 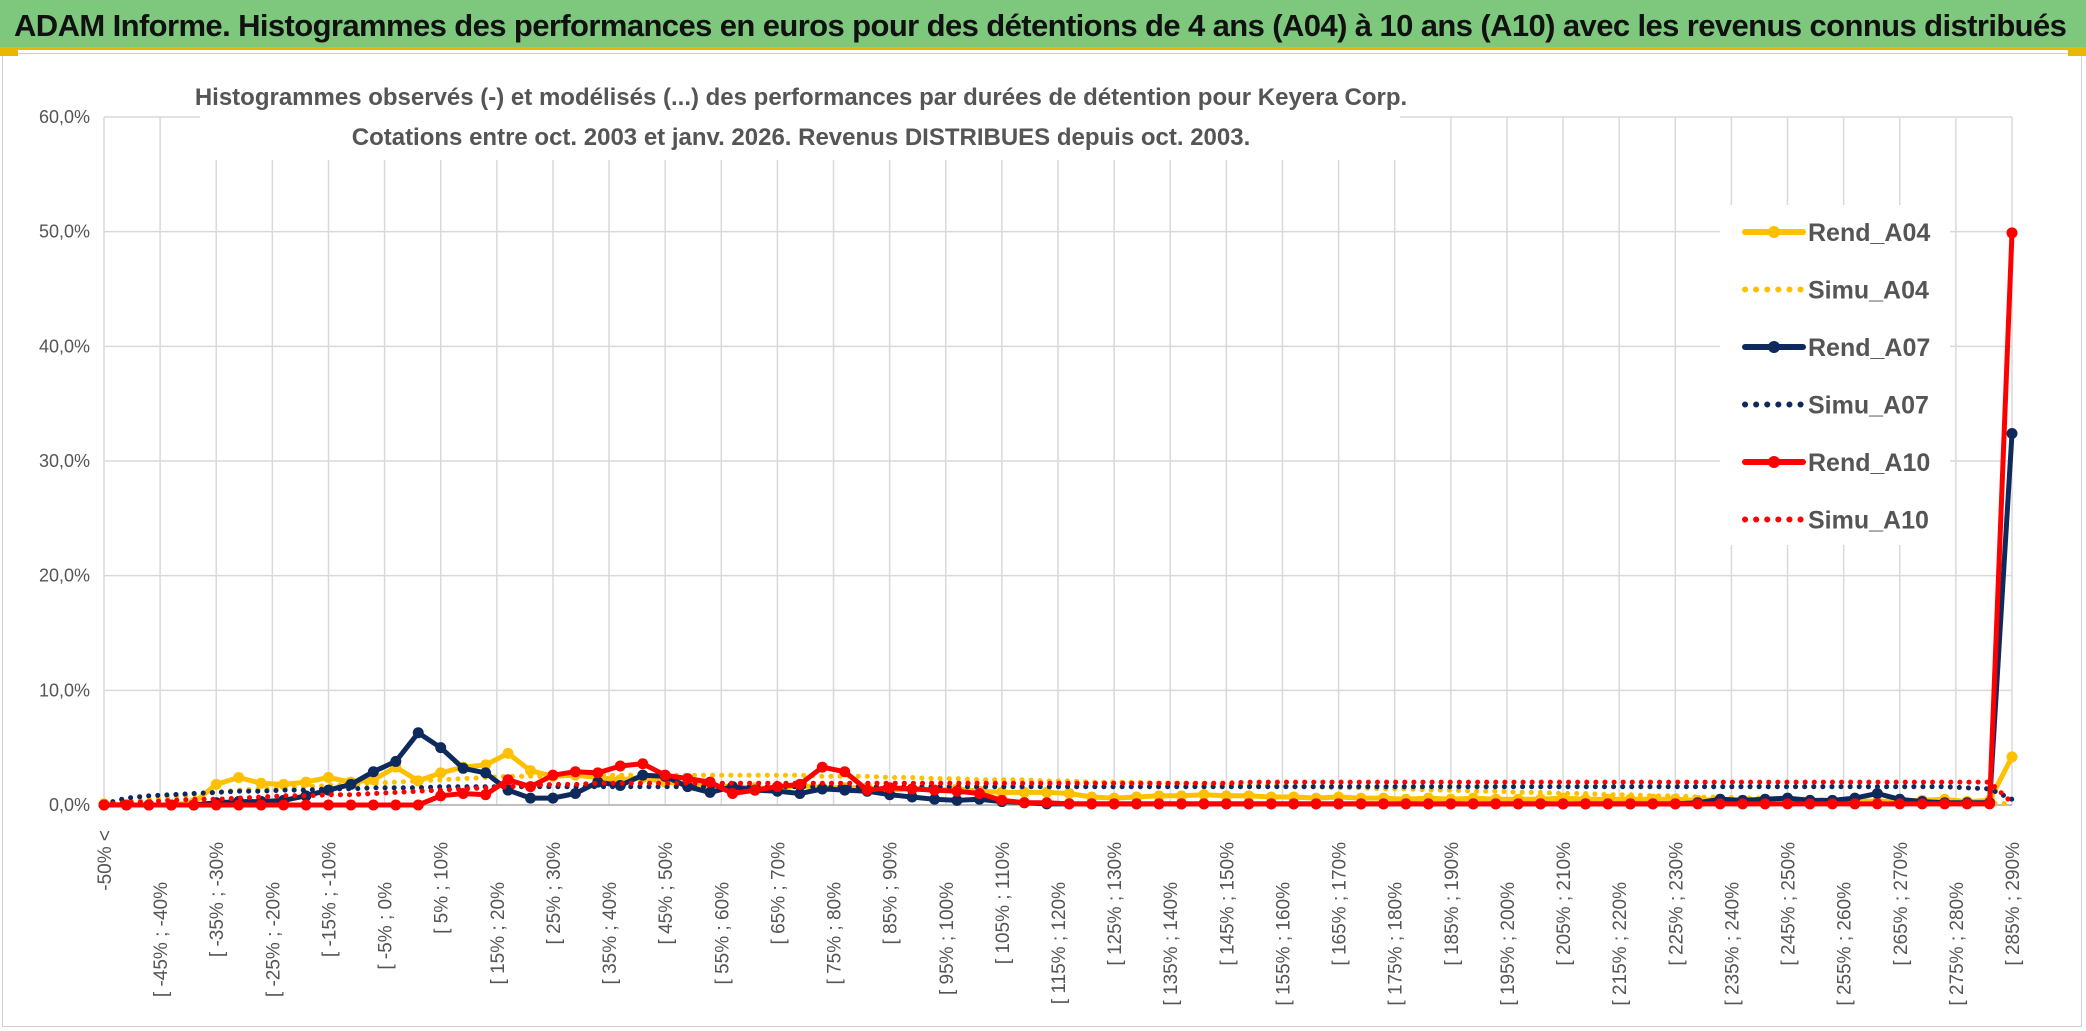 What do you see at coordinates (1508, 944) in the screenshot?
I see `x-tick-label: [ 195% ; 200%` at bounding box center [1508, 944].